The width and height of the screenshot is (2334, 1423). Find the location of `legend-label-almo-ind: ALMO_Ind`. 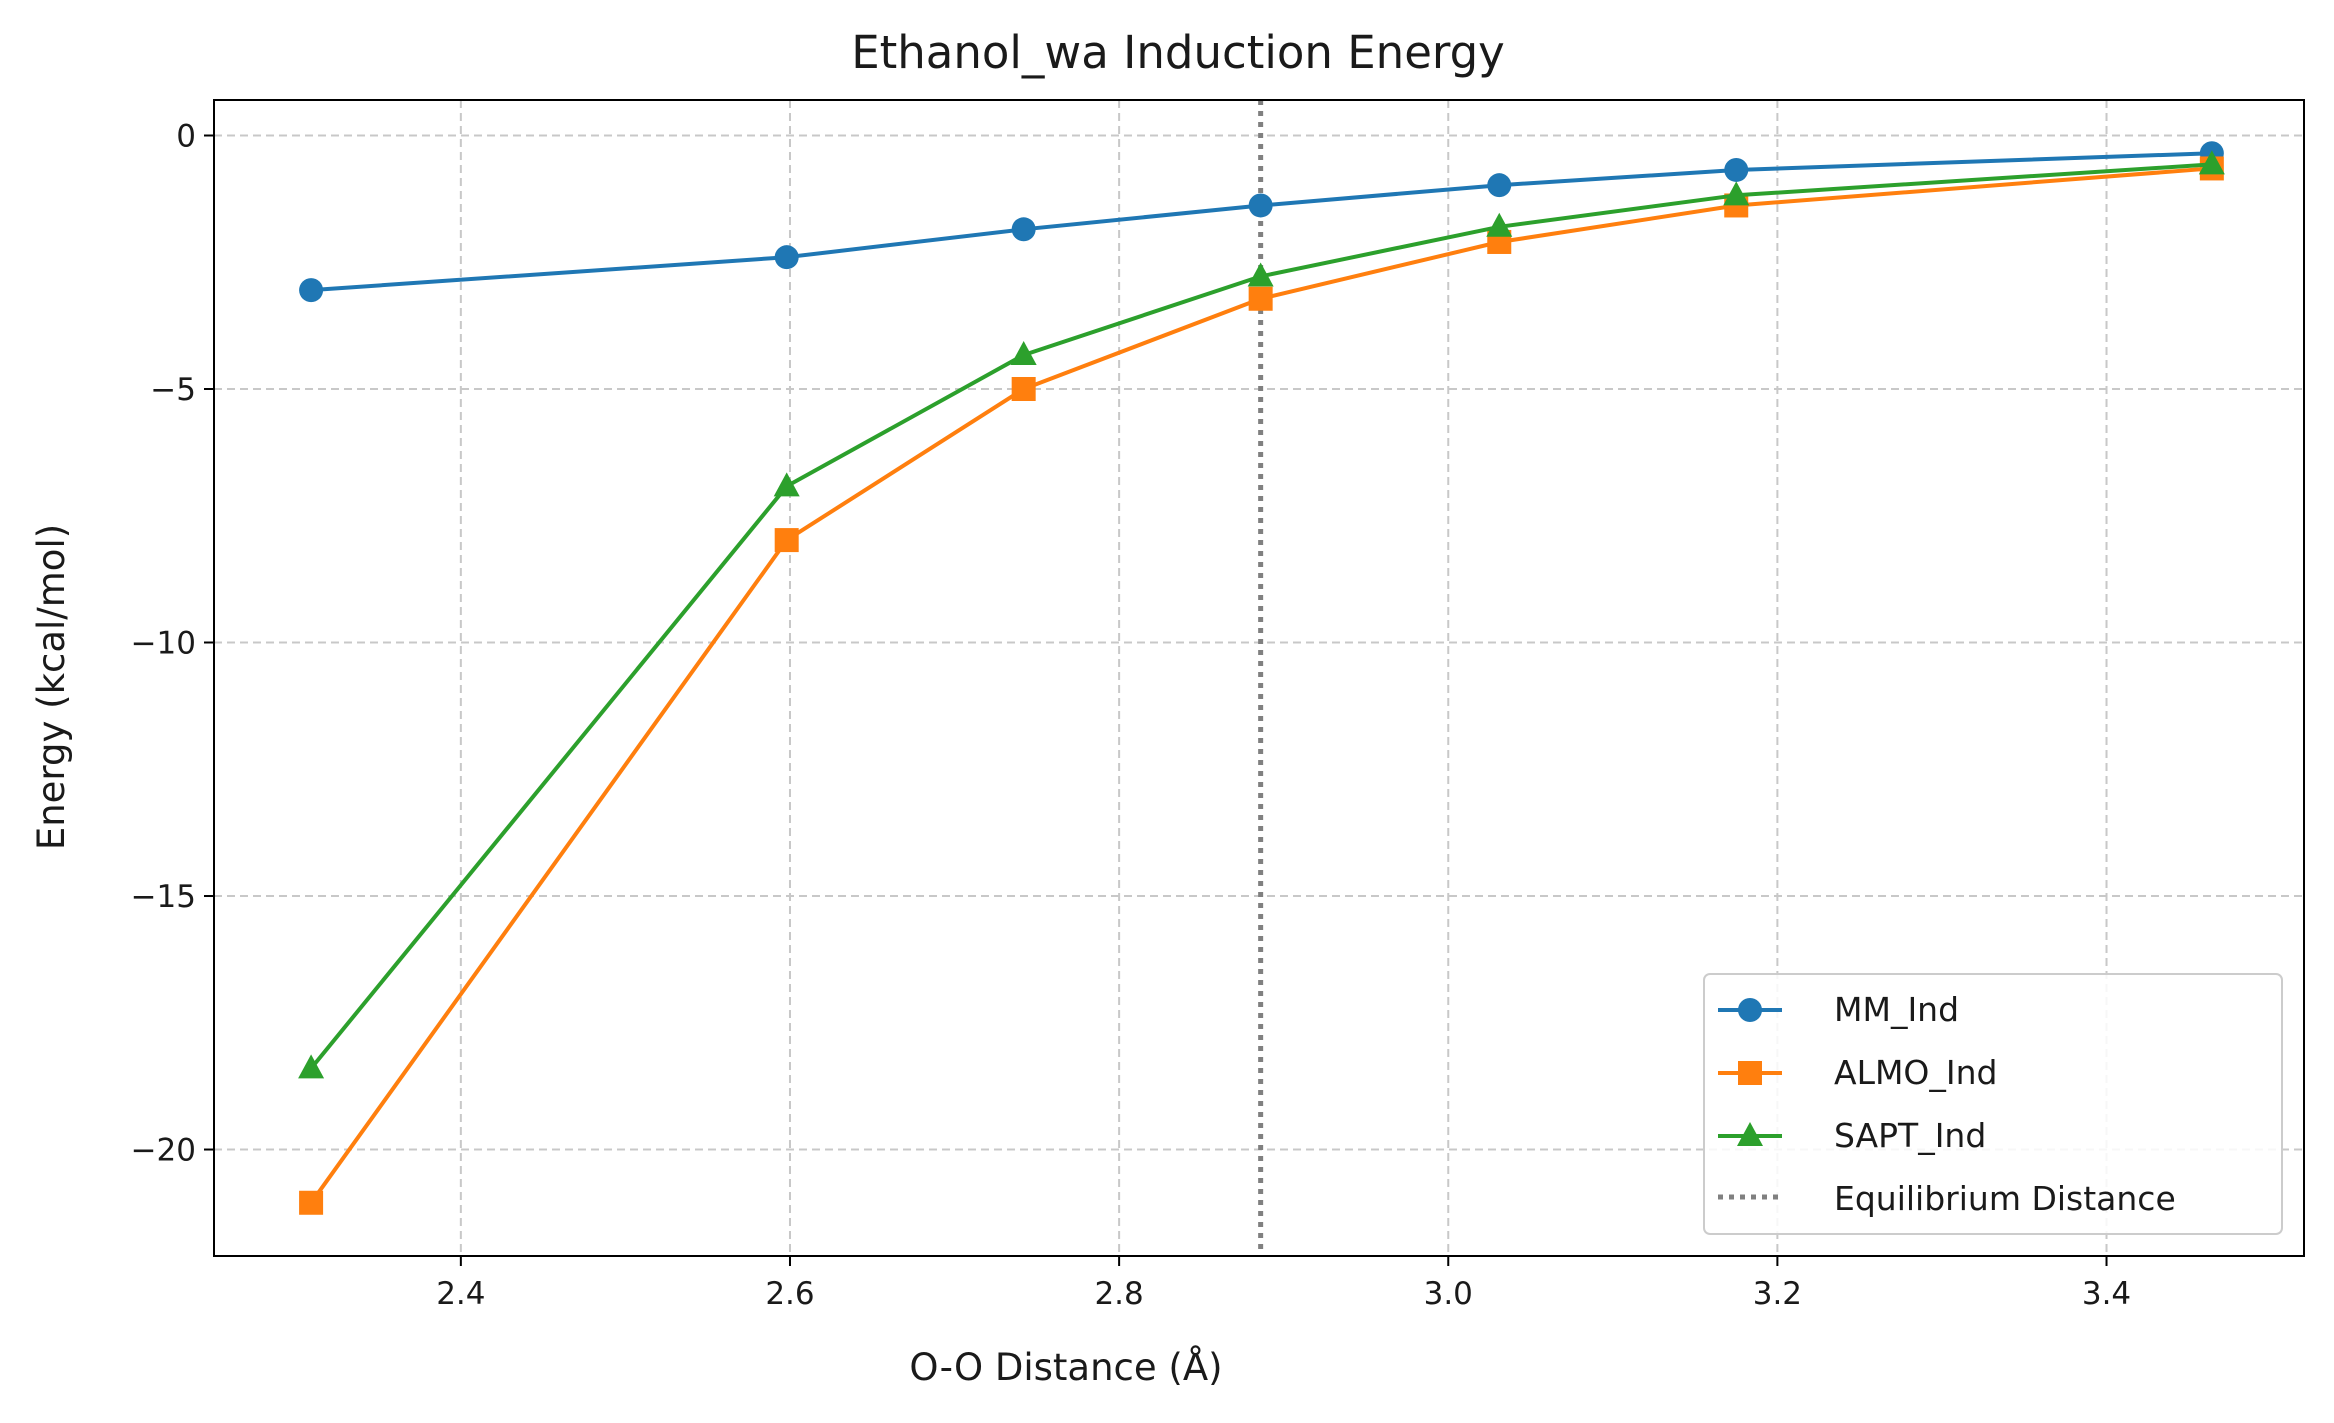

legend-label-almo-ind: ALMO_Ind is located at coordinates (1916, 1072).